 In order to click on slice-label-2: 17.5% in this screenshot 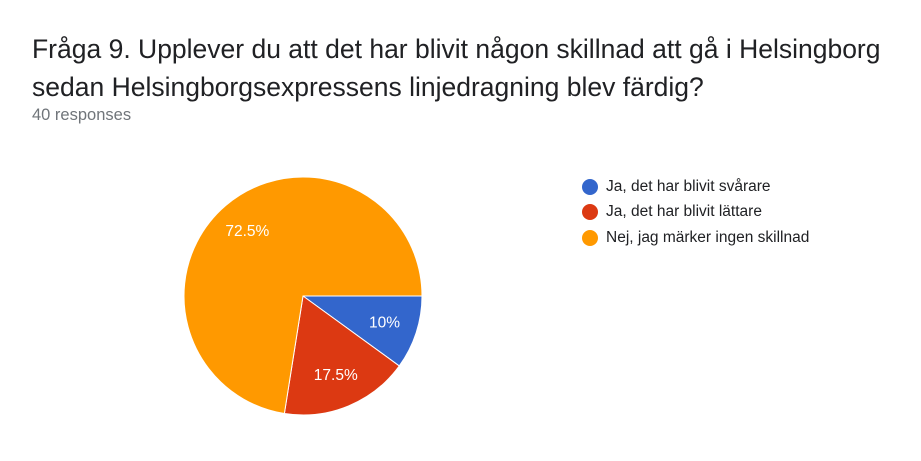, I will do `click(336, 375)`.